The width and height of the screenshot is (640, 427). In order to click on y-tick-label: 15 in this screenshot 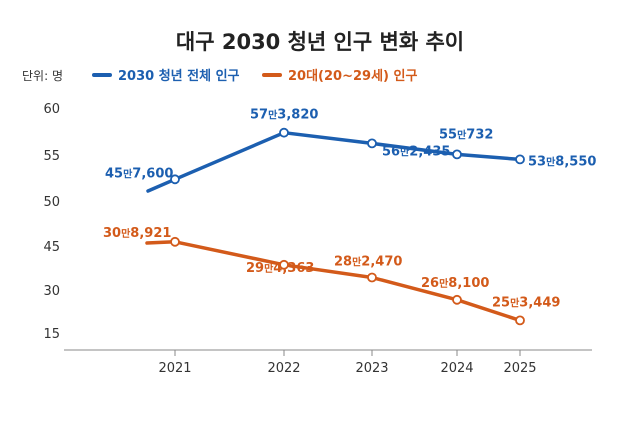, I will do `click(51, 334)`.